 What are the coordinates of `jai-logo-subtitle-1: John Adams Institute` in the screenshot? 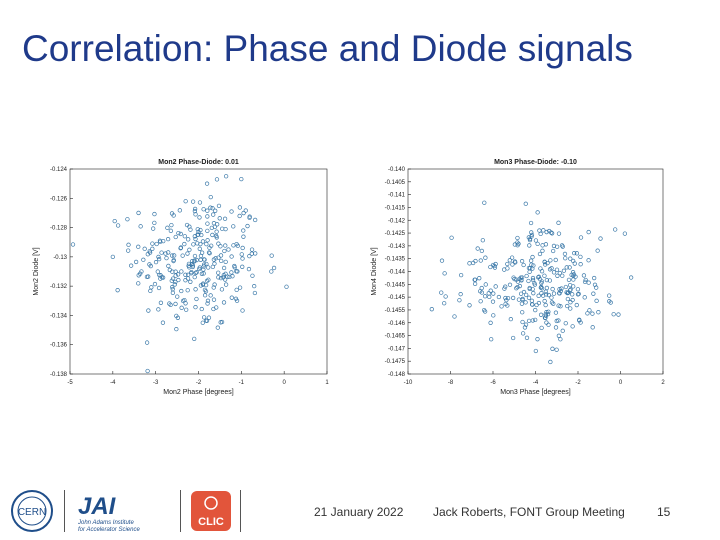 It's located at (105, 523).